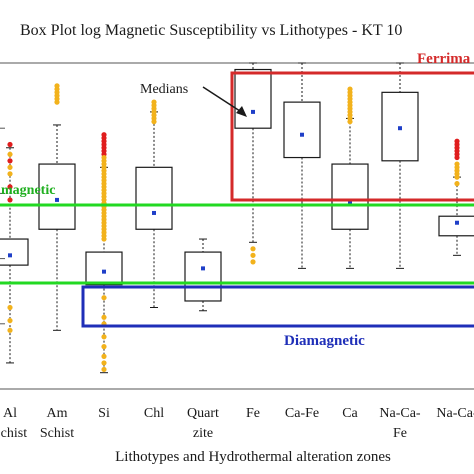 This screenshot has height=474, width=474. I want to click on x-tick-label-line2: Fe, so click(400, 433).